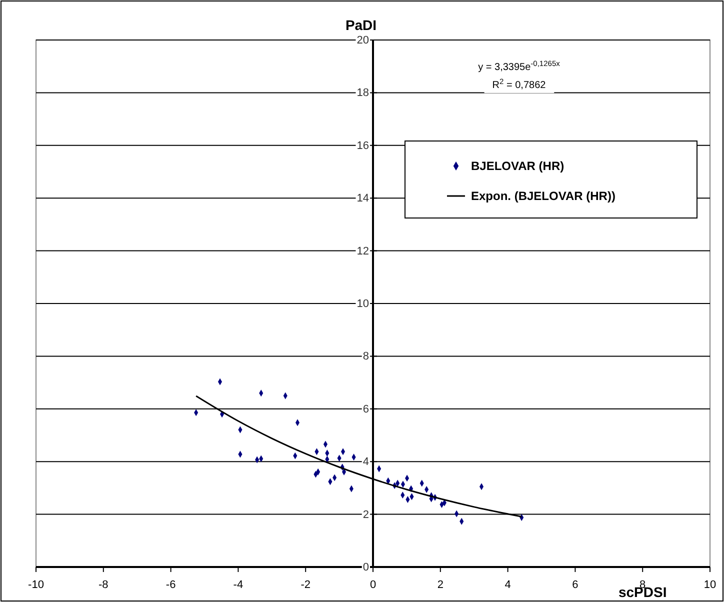  What do you see at coordinates (543, 196) in the screenshot?
I see `legend-label: Expon. (BJELOVAR (HR))` at bounding box center [543, 196].